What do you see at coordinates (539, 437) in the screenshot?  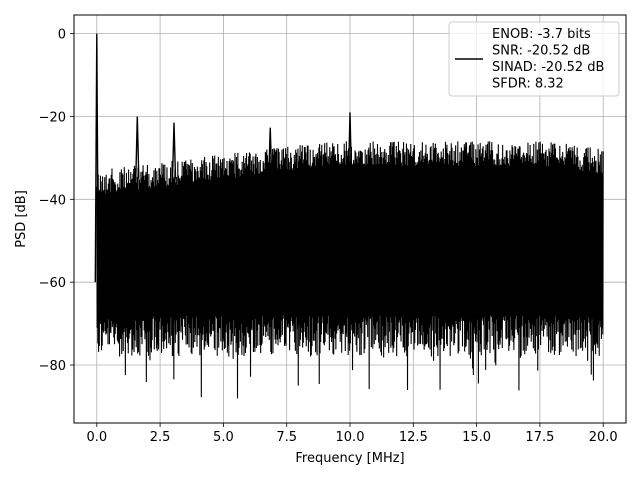 I see `x-tick-label: 17.5` at bounding box center [539, 437].